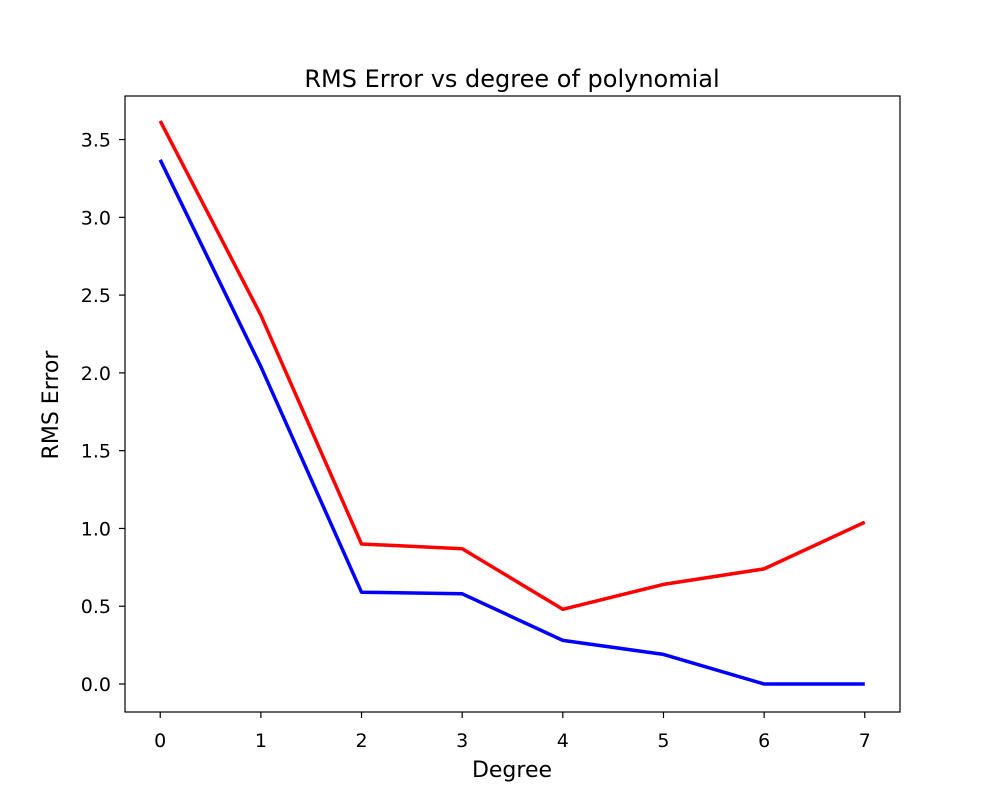  Describe the element at coordinates (361, 741) in the screenshot. I see `x-tick-label: 2` at that location.